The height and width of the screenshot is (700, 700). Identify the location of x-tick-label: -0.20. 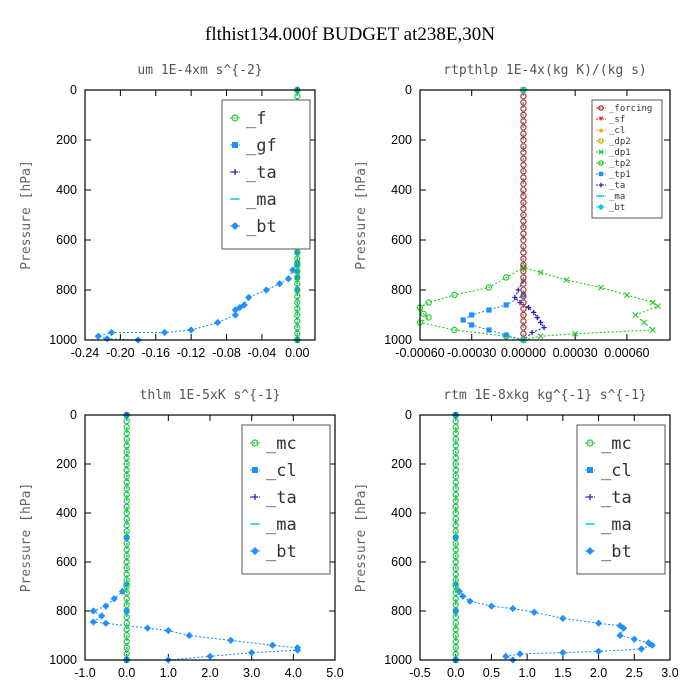
(120, 353).